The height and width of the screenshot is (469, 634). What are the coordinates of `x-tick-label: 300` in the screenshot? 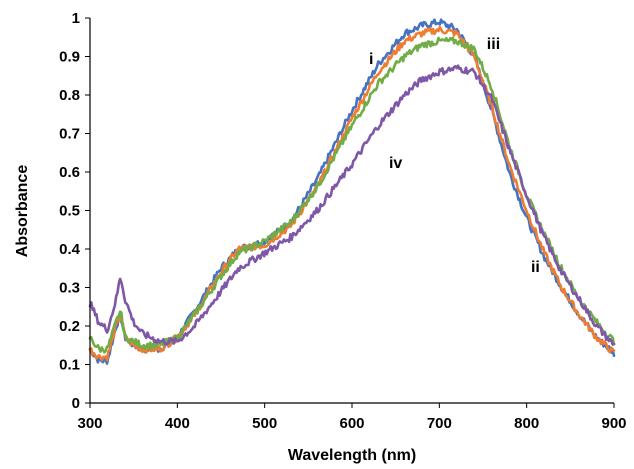 It's located at (89, 423).